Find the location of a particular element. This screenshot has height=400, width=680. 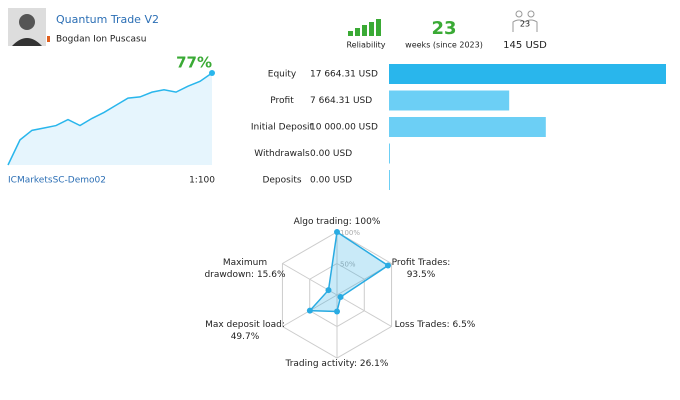

author: Bogdan Ion Puscasu is located at coordinates (101, 40).